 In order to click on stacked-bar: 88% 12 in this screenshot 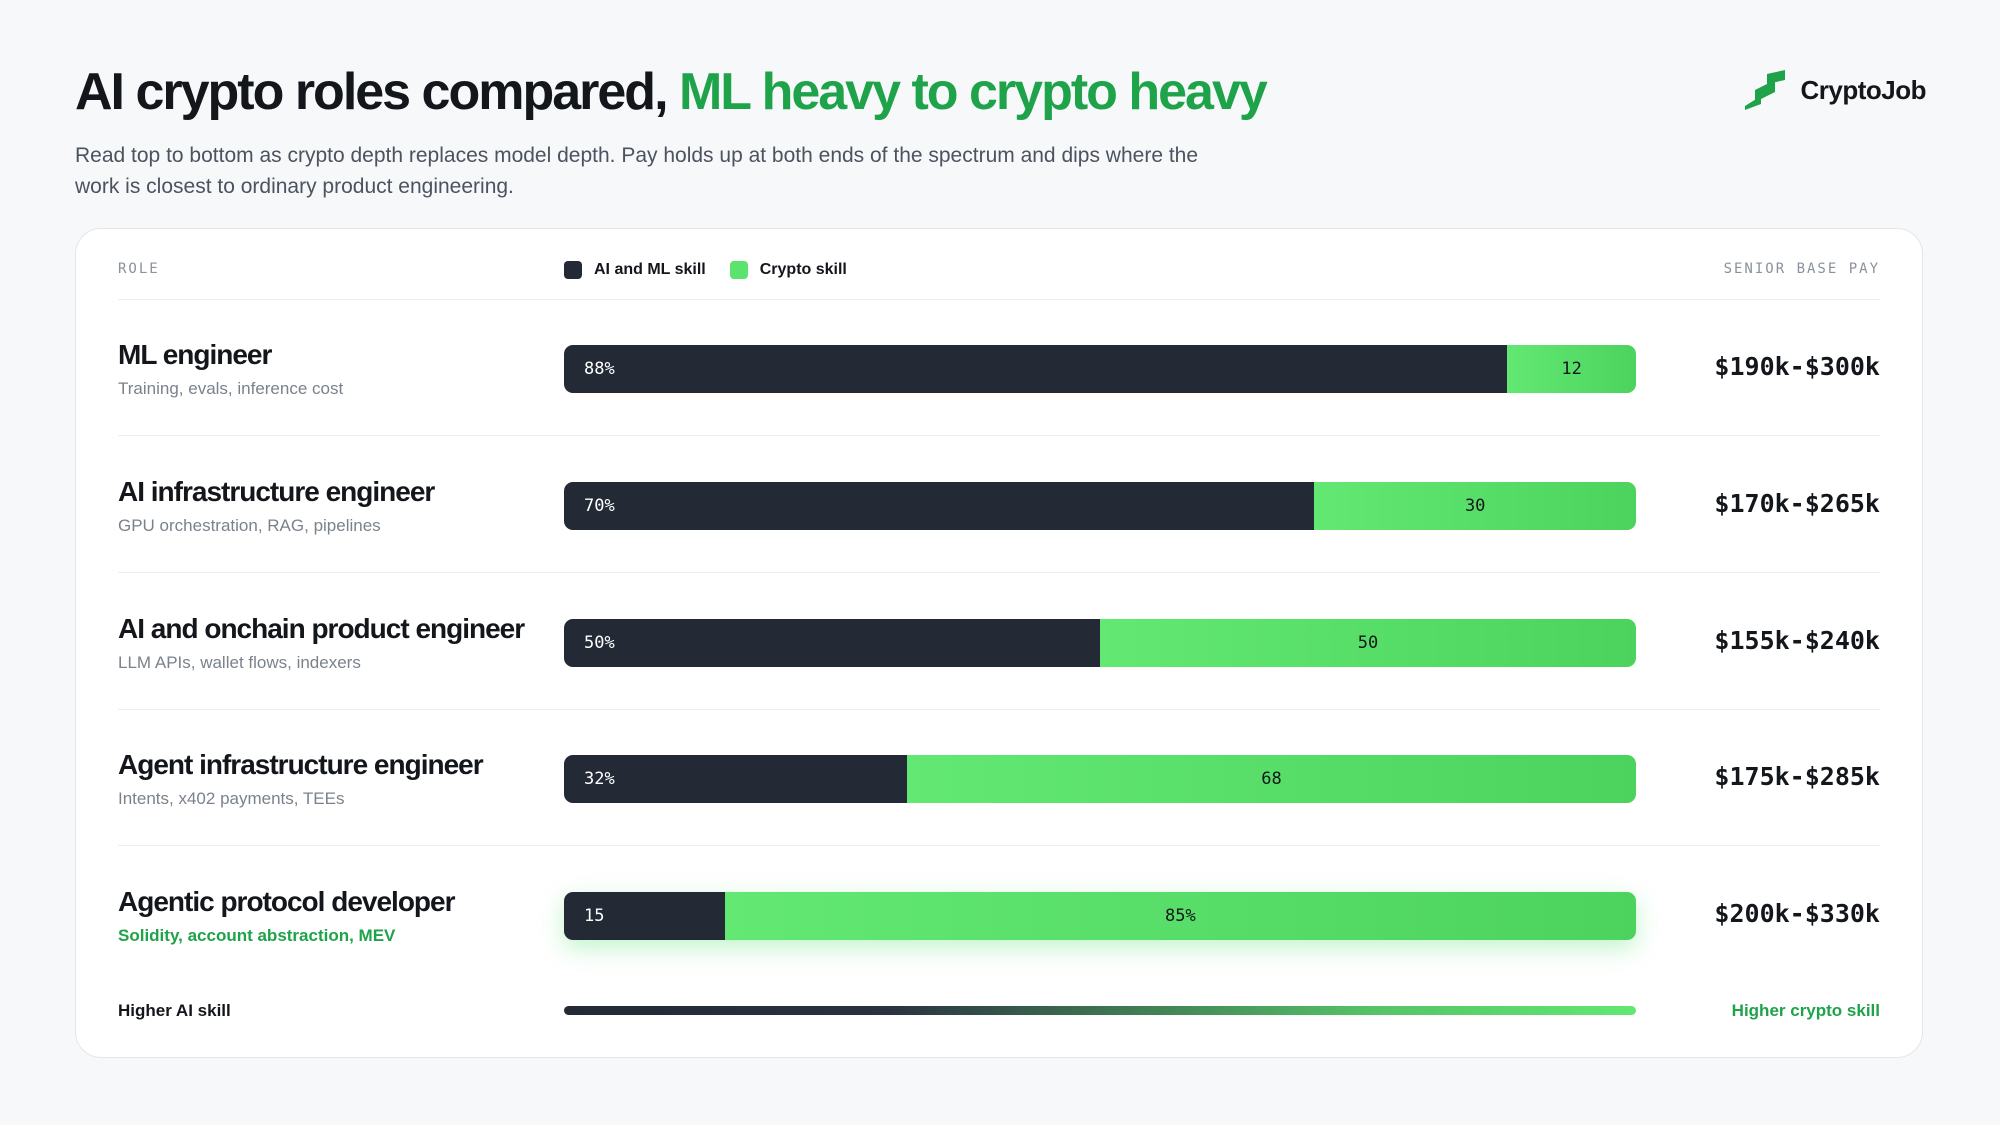, I will do `click(1100, 369)`.